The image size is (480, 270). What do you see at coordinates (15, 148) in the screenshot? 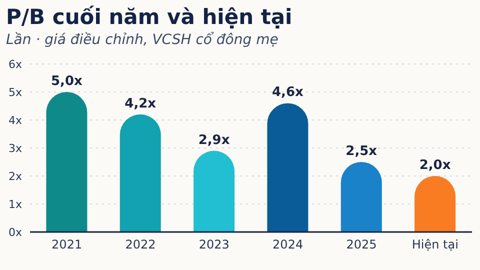
I see `y-tick-label: 3x` at bounding box center [15, 148].